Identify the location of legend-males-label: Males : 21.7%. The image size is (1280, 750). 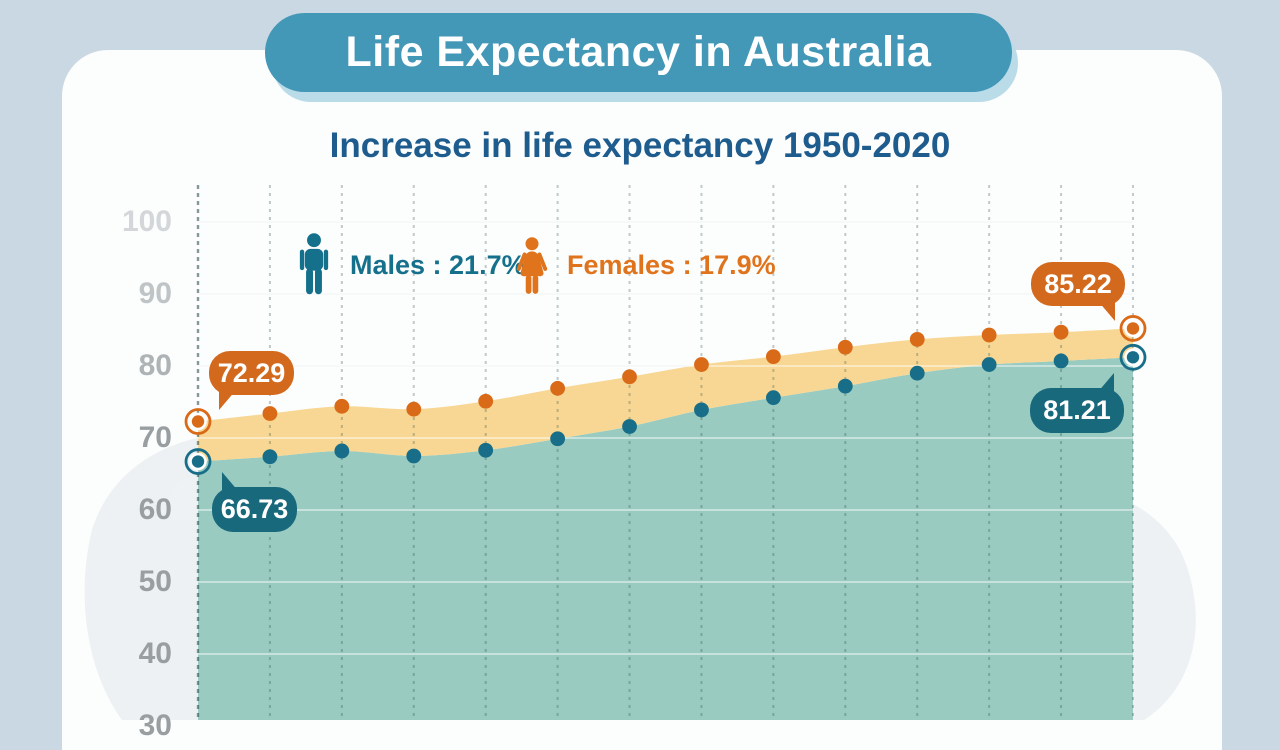
(438, 265).